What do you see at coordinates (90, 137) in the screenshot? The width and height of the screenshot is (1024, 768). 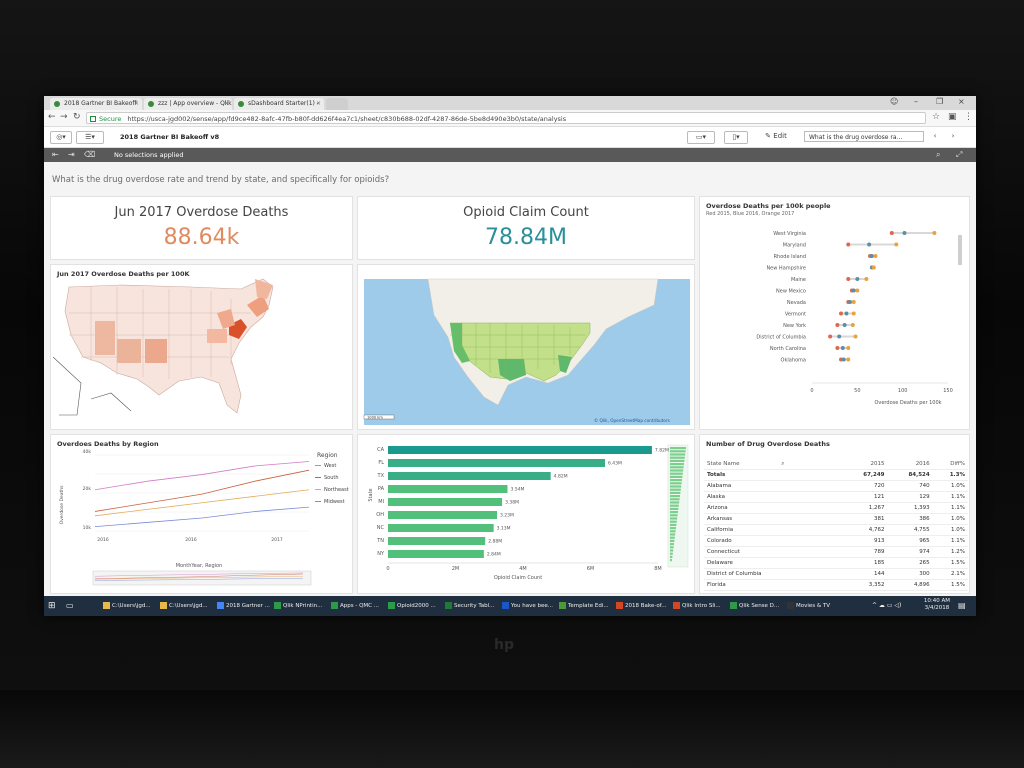 I see `global-menu-button: ☰▾` at bounding box center [90, 137].